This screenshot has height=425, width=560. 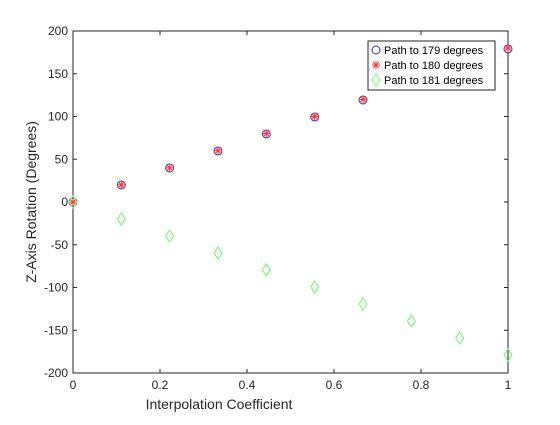 What do you see at coordinates (58, 74) in the screenshot?
I see `y-tick-label: 150` at bounding box center [58, 74].